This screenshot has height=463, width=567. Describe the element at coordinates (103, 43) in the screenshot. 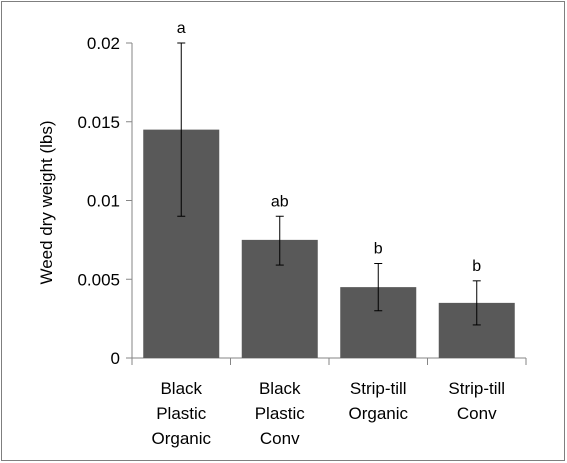

I see `y-tick-label: 0.02` at that location.